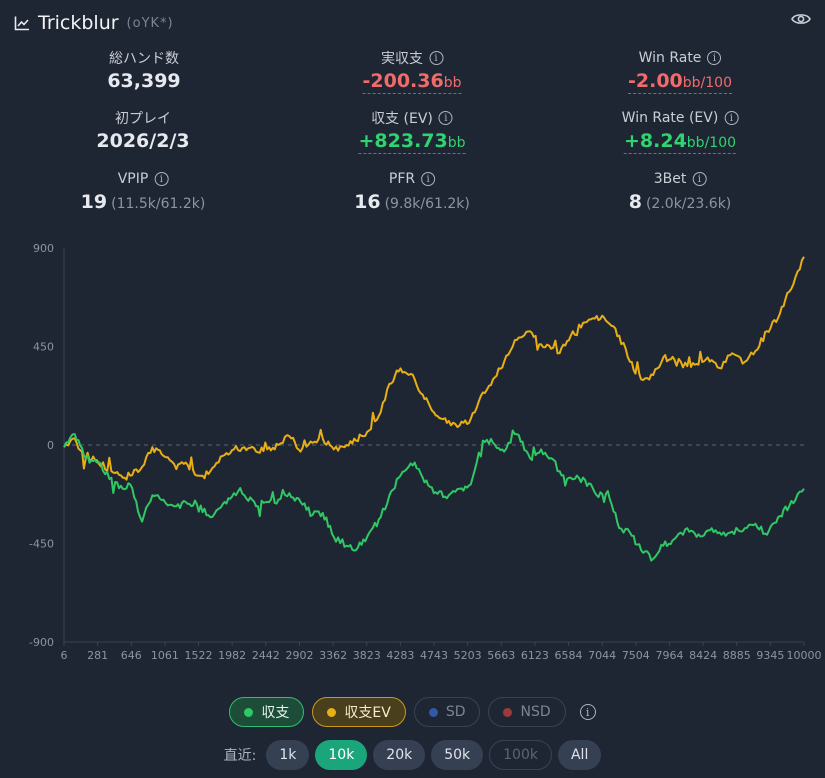  Describe the element at coordinates (64, 655) in the screenshot. I see `x-tick-label: 6` at that location.